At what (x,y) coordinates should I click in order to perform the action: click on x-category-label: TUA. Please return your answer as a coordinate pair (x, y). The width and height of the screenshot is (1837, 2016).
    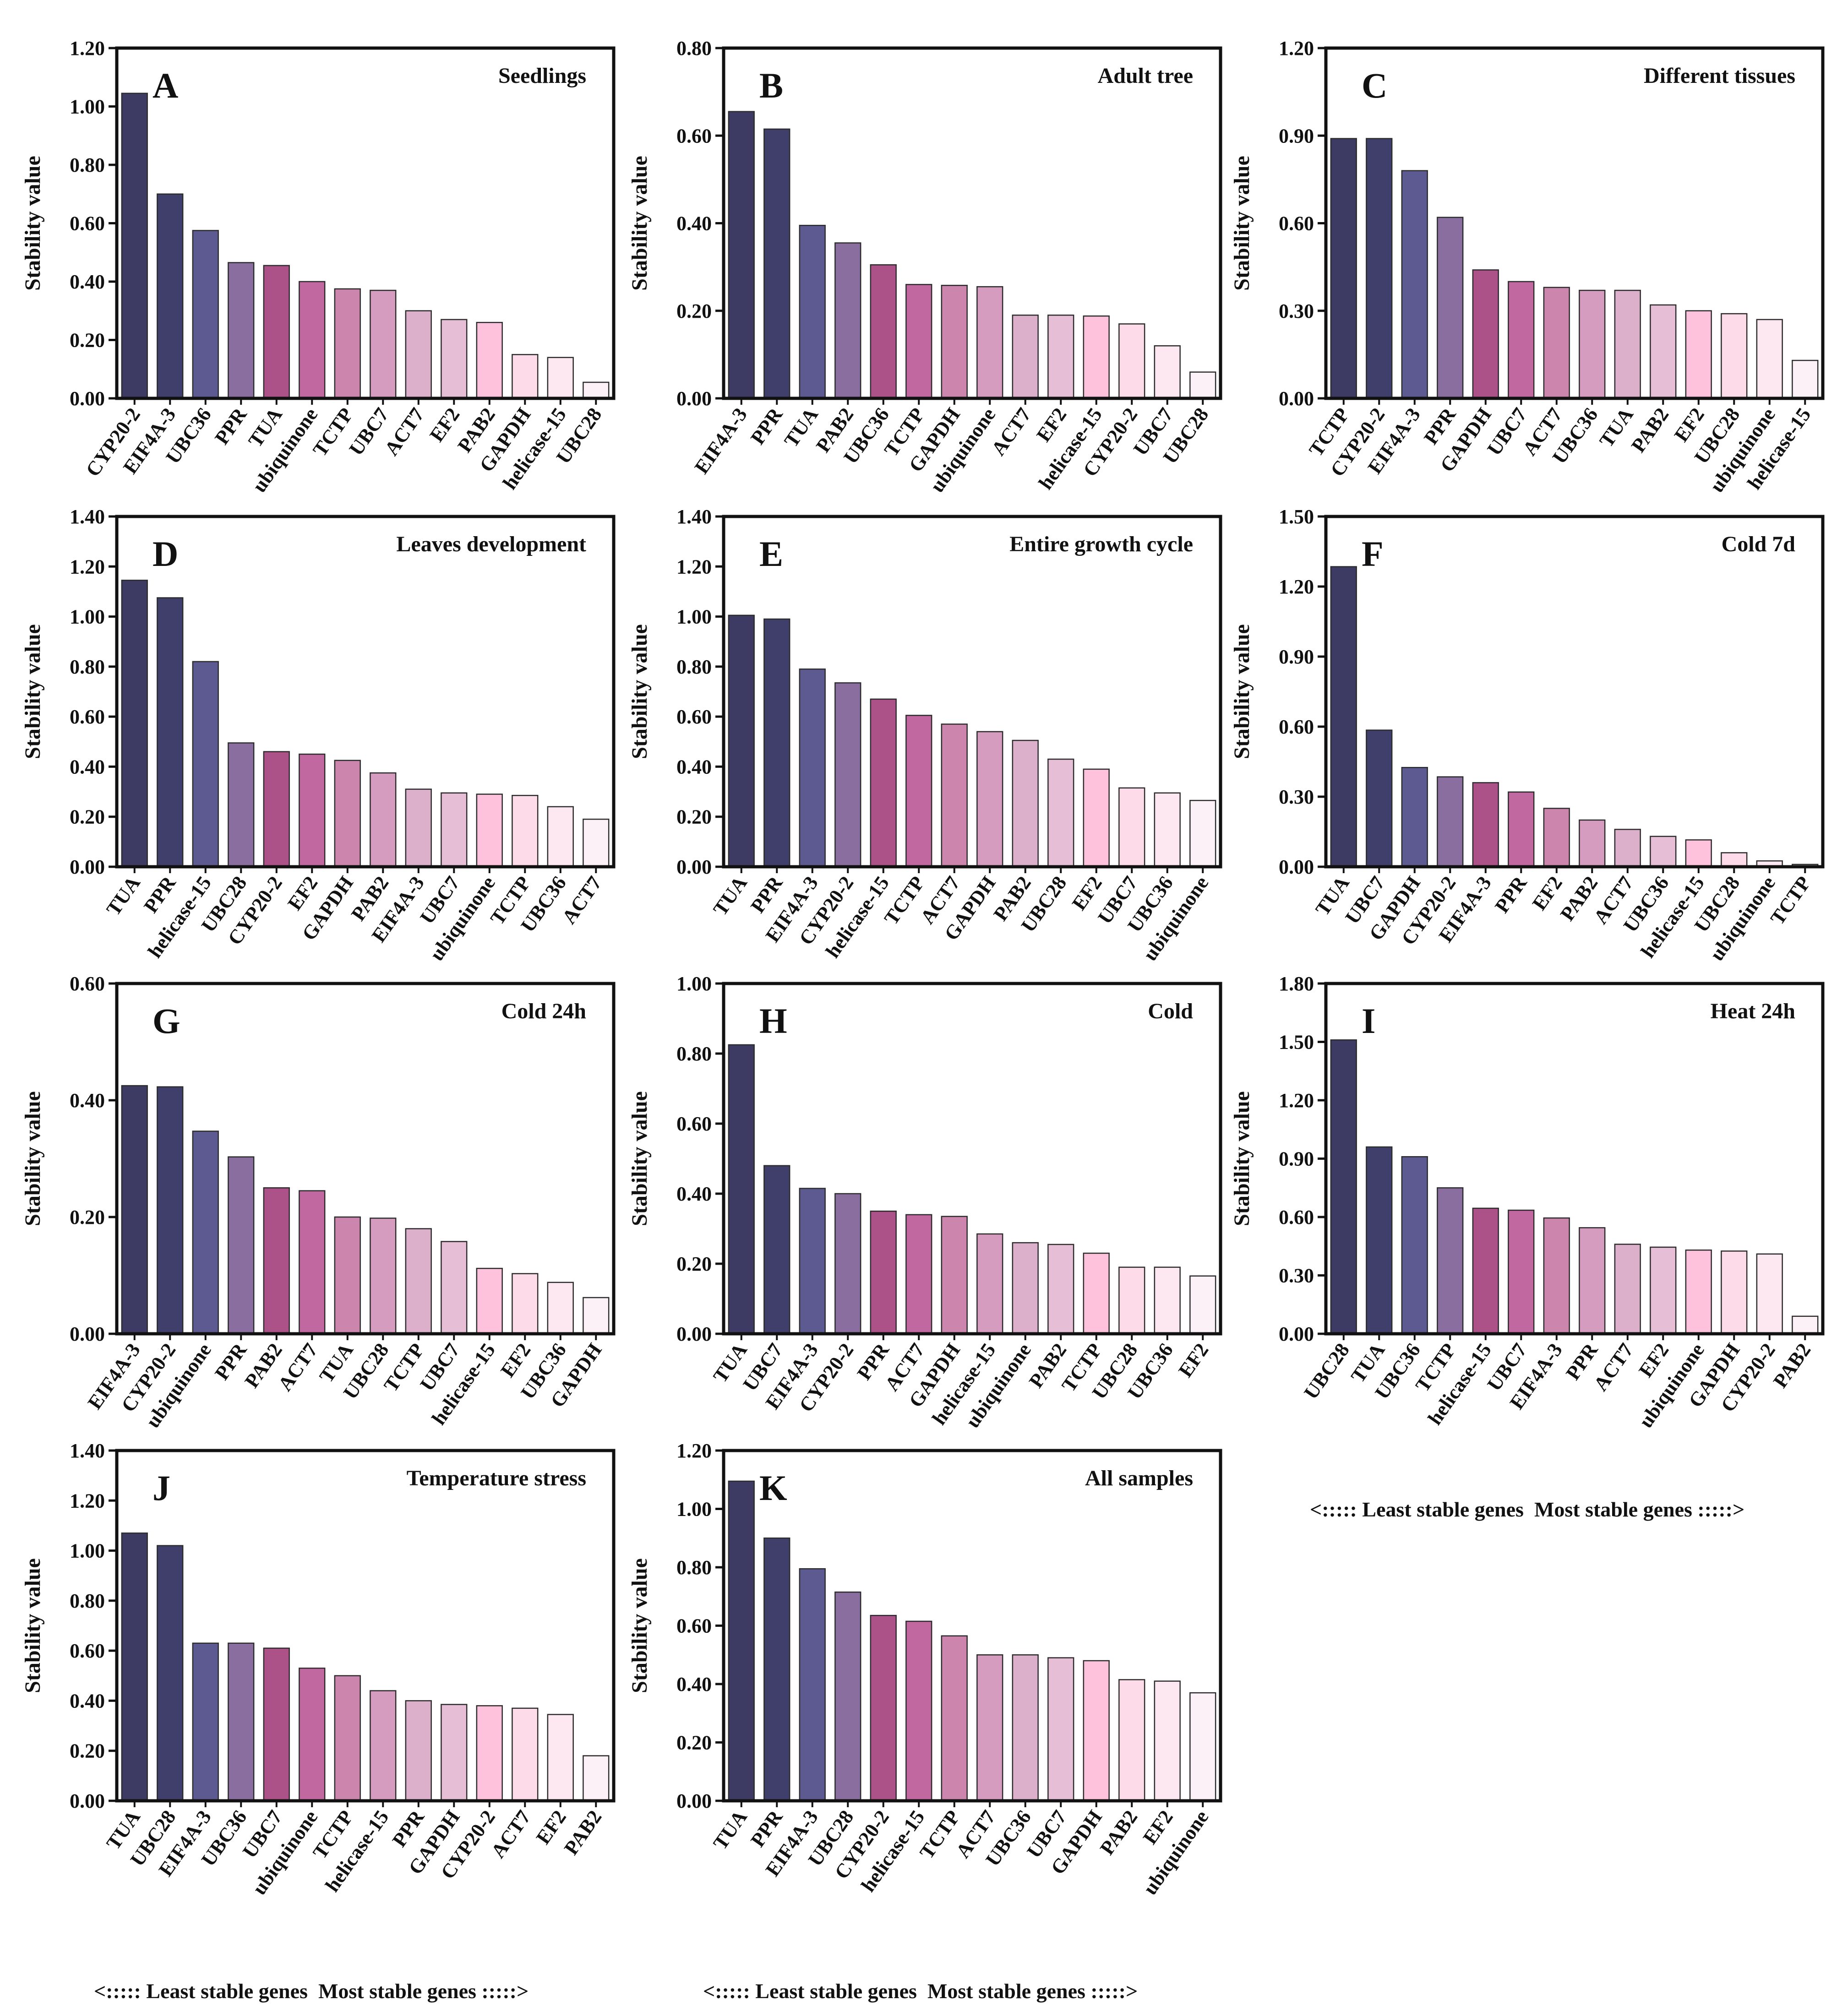
    Looking at the image, I should click on (730, 1829).